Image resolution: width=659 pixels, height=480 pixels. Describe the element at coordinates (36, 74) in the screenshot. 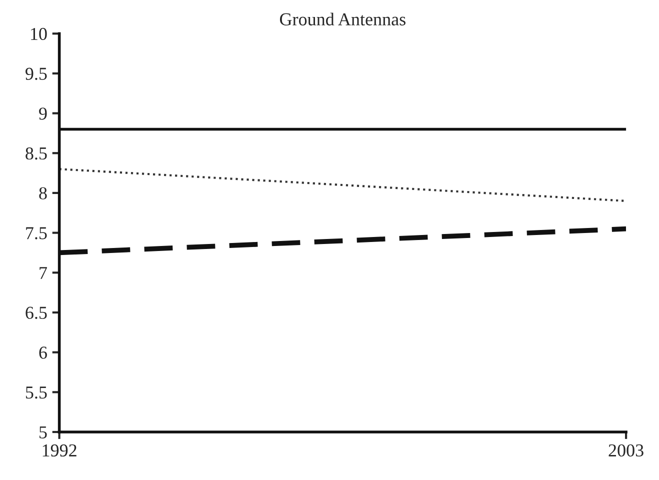

I see `y-tick-label: 9.5` at that location.